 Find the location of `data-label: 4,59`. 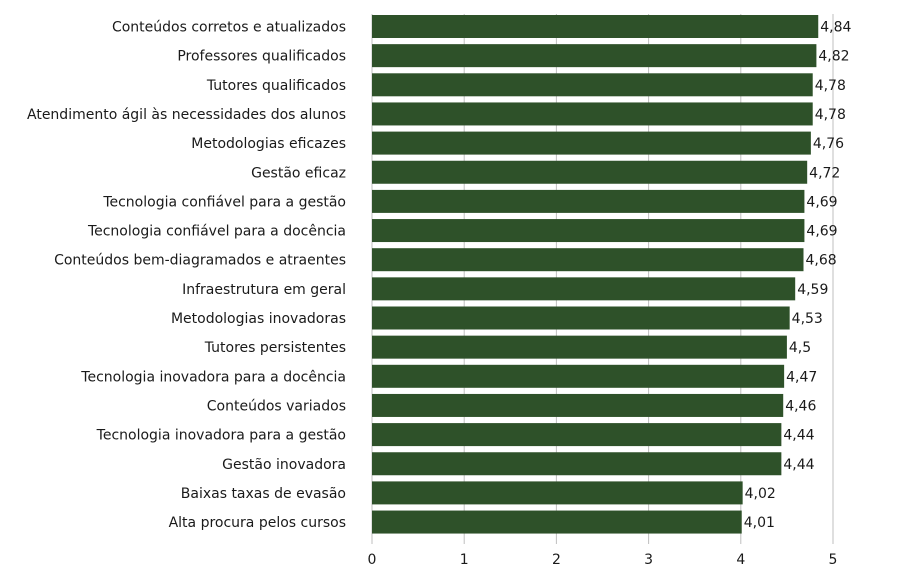

data-label: 4,59 is located at coordinates (812, 290).